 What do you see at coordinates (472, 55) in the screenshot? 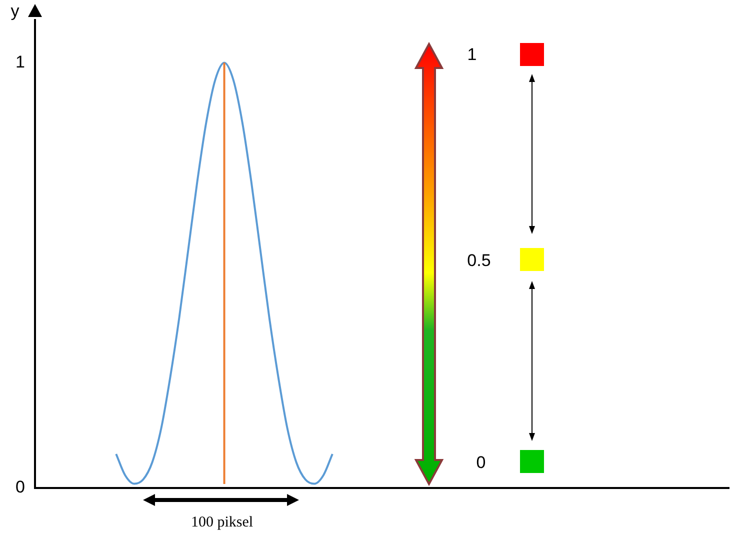
I see `annotation: 1` at bounding box center [472, 55].